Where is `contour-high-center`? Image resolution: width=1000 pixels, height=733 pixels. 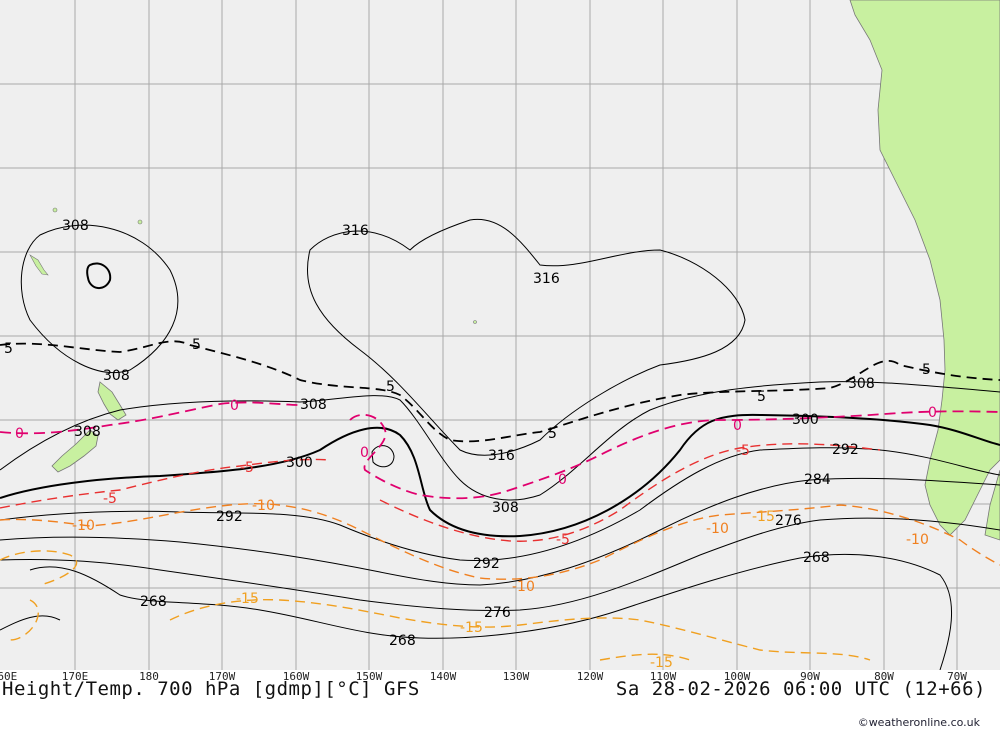
contour-high-center is located at coordinates (99, 275).